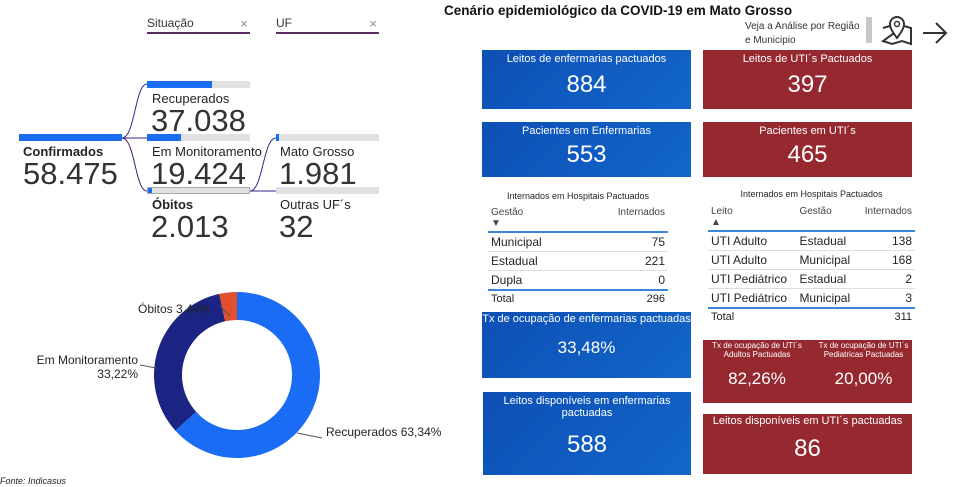  What do you see at coordinates (327, 25) in the screenshot?
I see `uf-filter: UF ×` at bounding box center [327, 25].